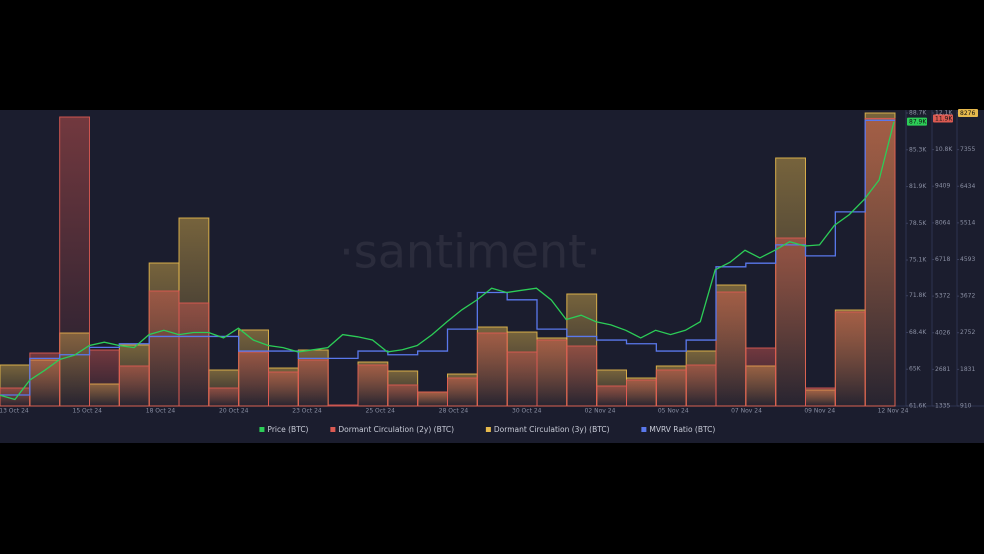 The width and height of the screenshot is (984, 554). What do you see at coordinates (918, 406) in the screenshot?
I see `y-tick-label: 61.6K` at bounding box center [918, 406].